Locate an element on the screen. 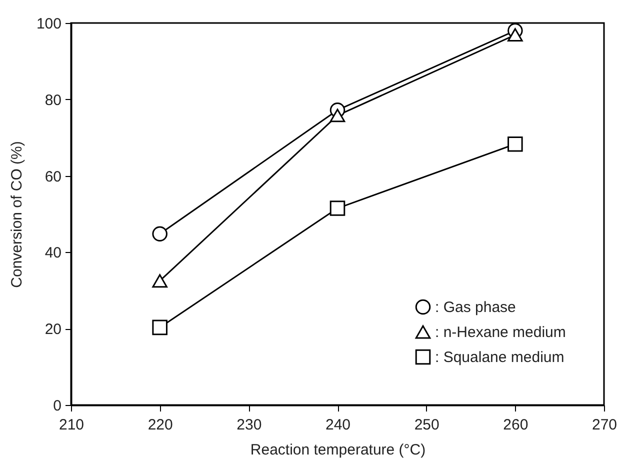 Image resolution: width=637 pixels, height=476 pixels. x-tick-label: 260 is located at coordinates (515, 425).